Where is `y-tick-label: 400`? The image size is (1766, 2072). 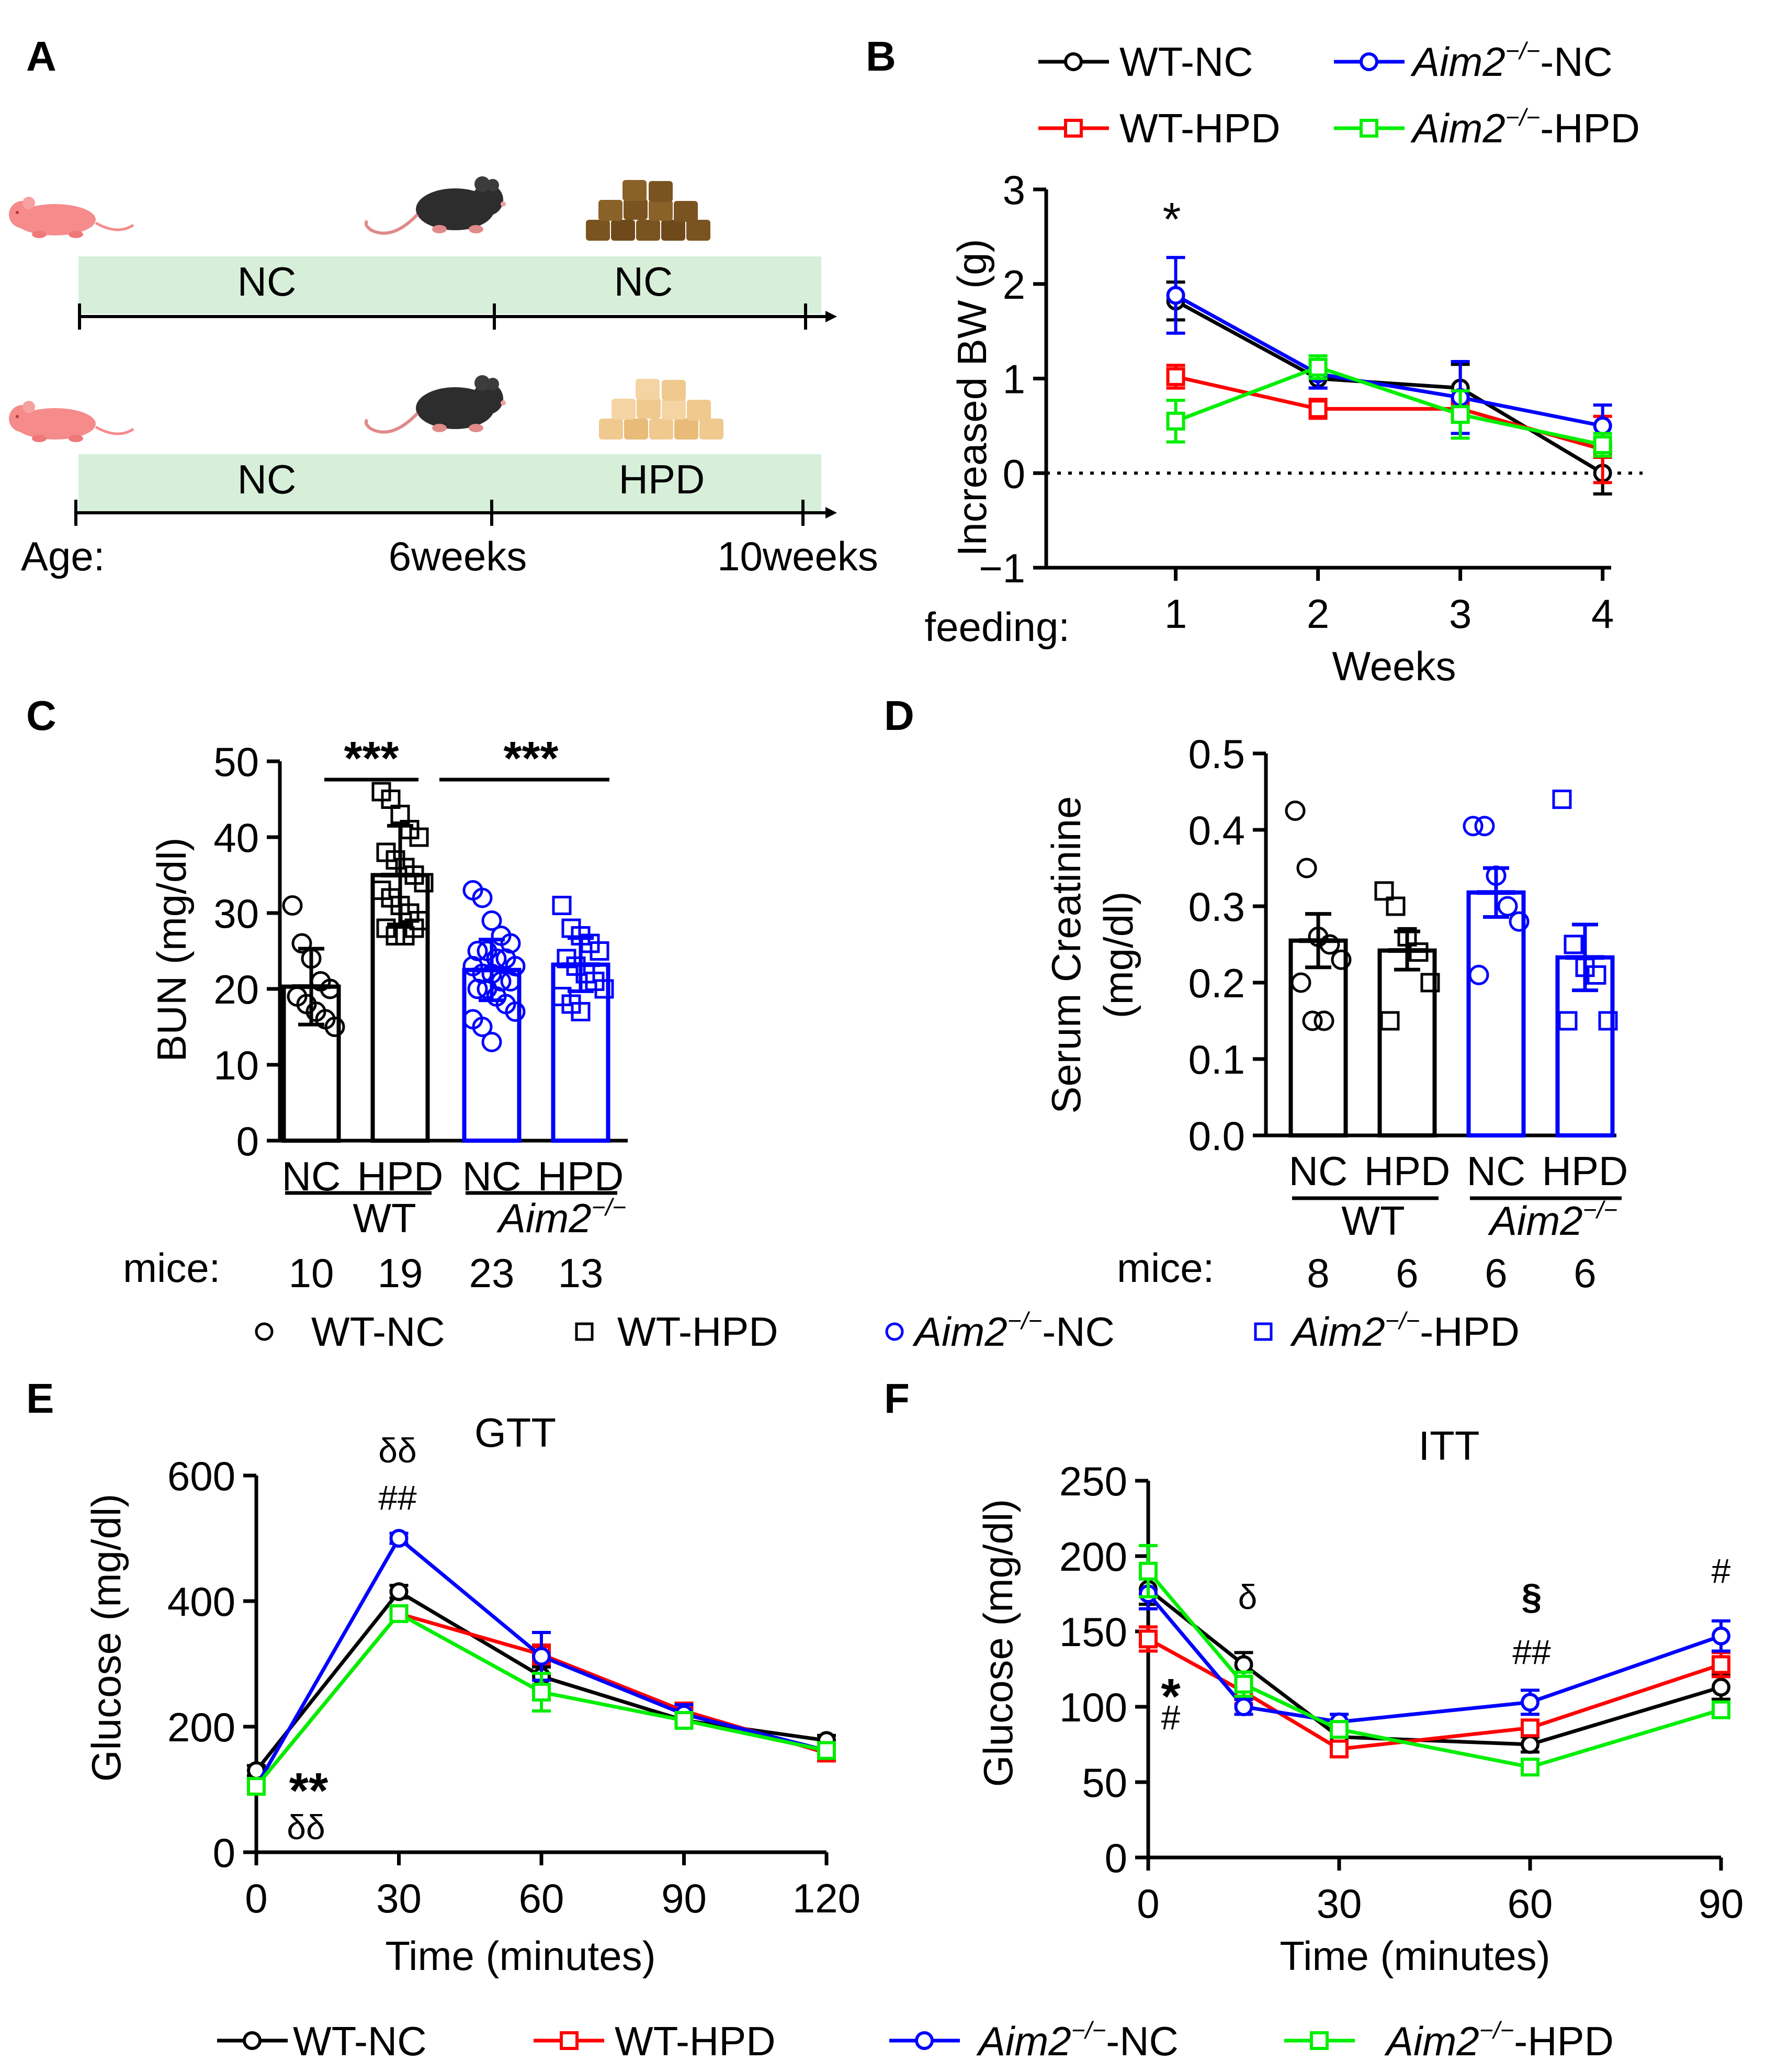
y-tick-label: 400 is located at coordinates (201, 1602).